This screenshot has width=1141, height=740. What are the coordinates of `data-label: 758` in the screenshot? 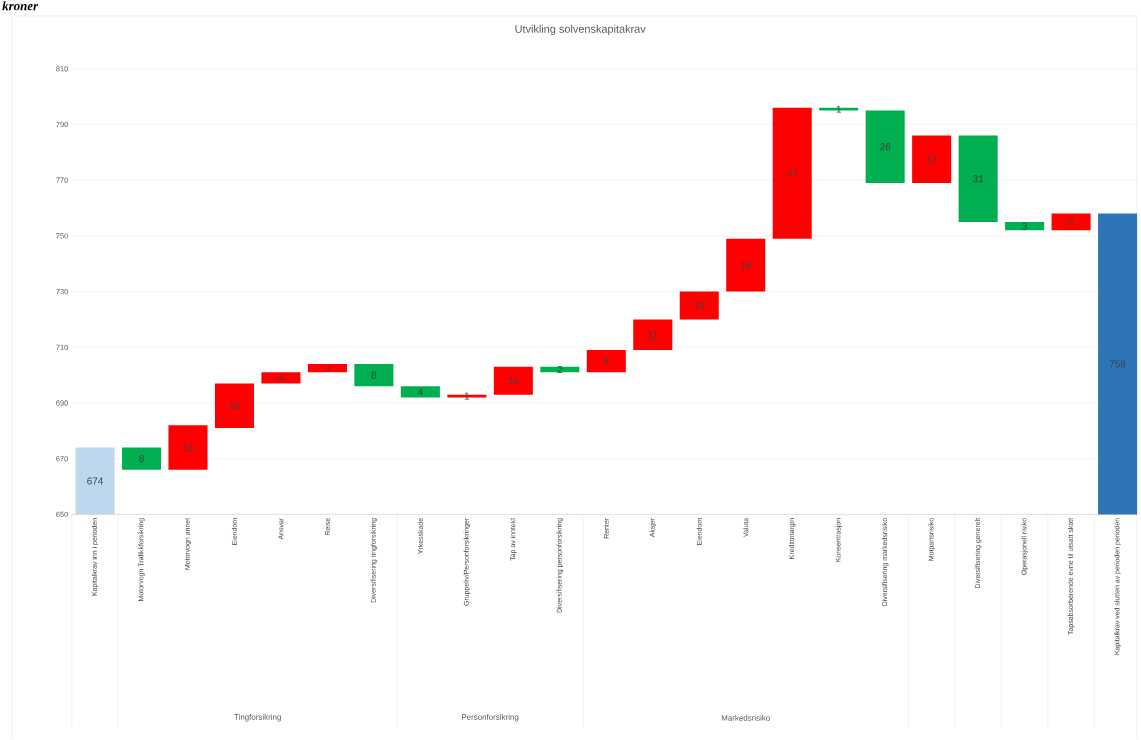 It's located at (1117, 364).